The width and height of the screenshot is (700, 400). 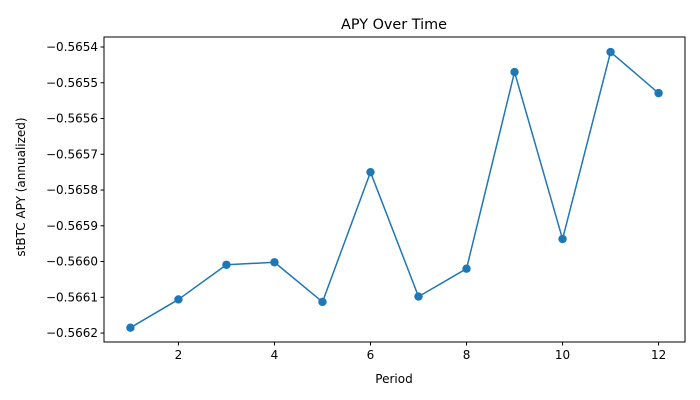 What do you see at coordinates (562, 355) in the screenshot?
I see `x-tick-label: 10` at bounding box center [562, 355].